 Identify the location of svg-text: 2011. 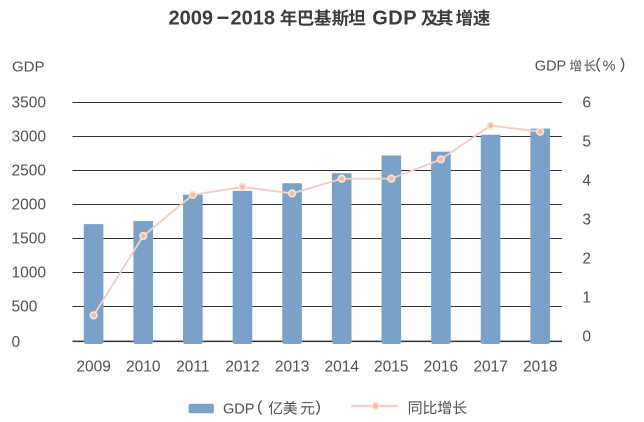
(192, 367).